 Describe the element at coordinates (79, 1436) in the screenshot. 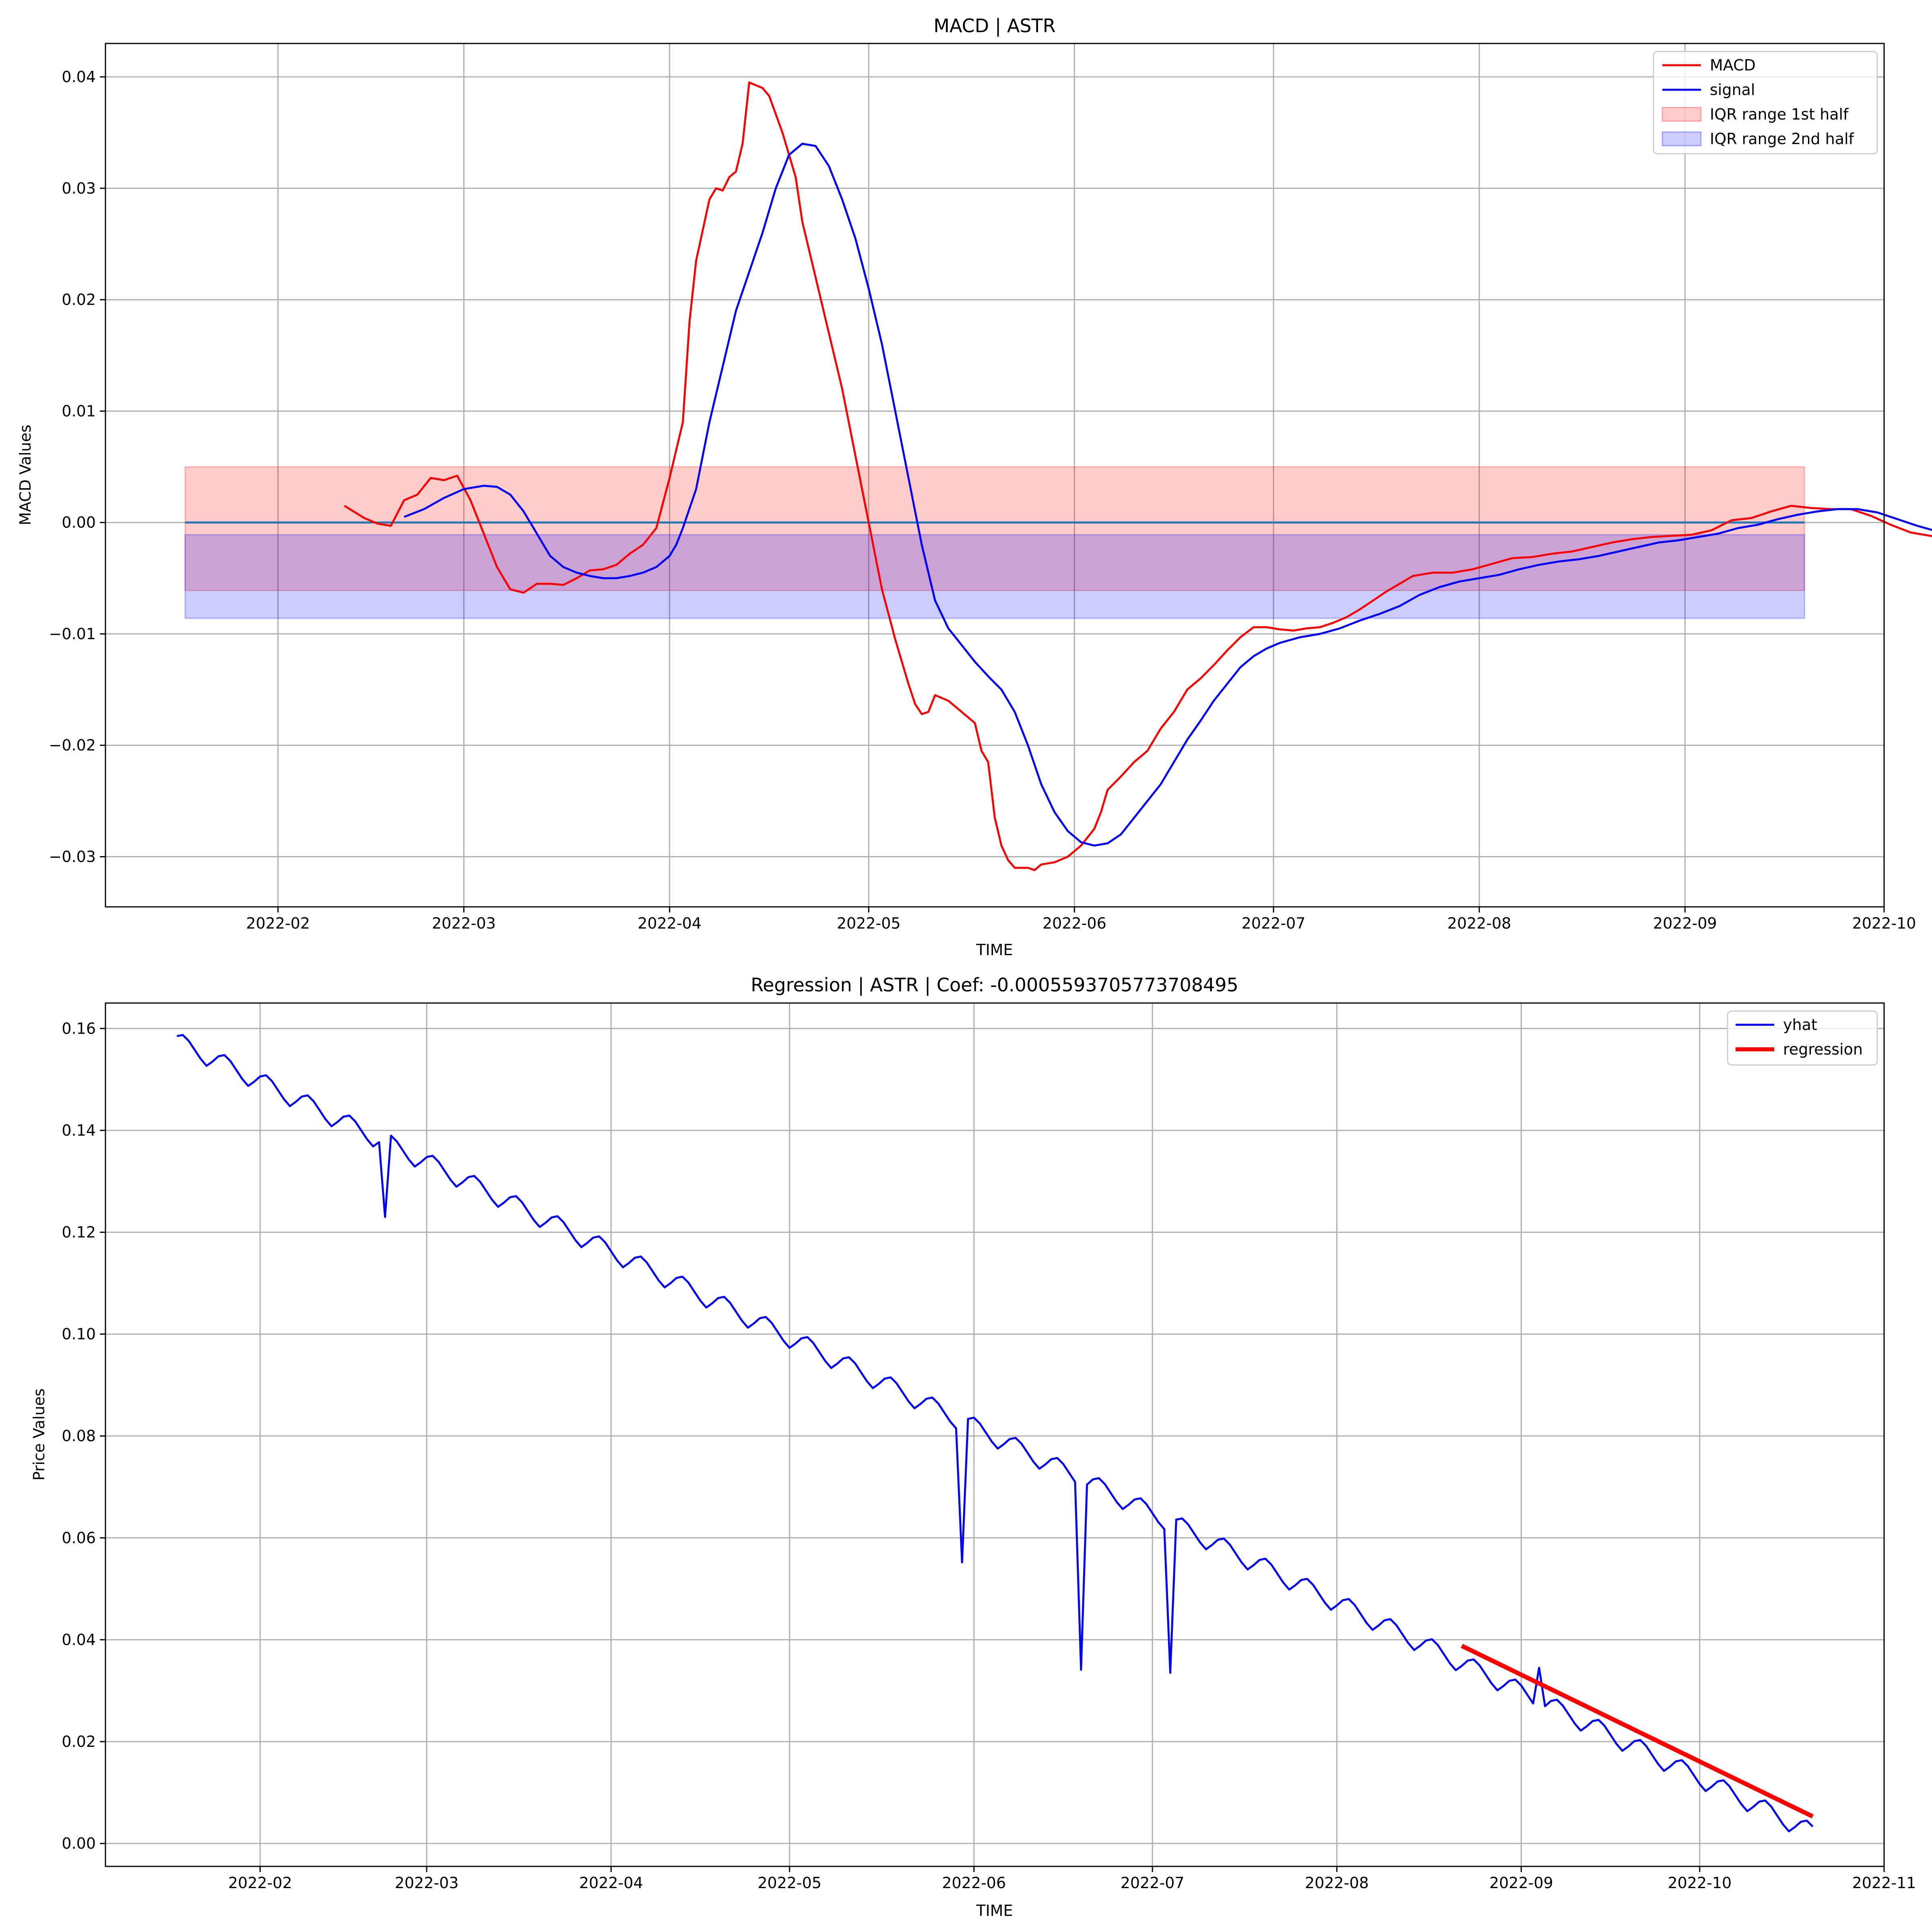

I see `y-tick-label: 0.08` at that location.